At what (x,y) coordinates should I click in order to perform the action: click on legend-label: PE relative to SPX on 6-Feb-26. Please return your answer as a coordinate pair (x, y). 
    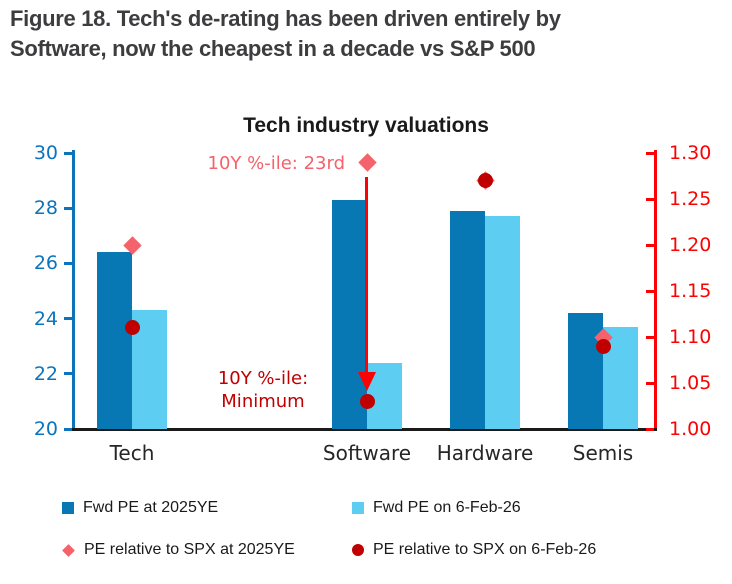
    Looking at the image, I should click on (485, 549).